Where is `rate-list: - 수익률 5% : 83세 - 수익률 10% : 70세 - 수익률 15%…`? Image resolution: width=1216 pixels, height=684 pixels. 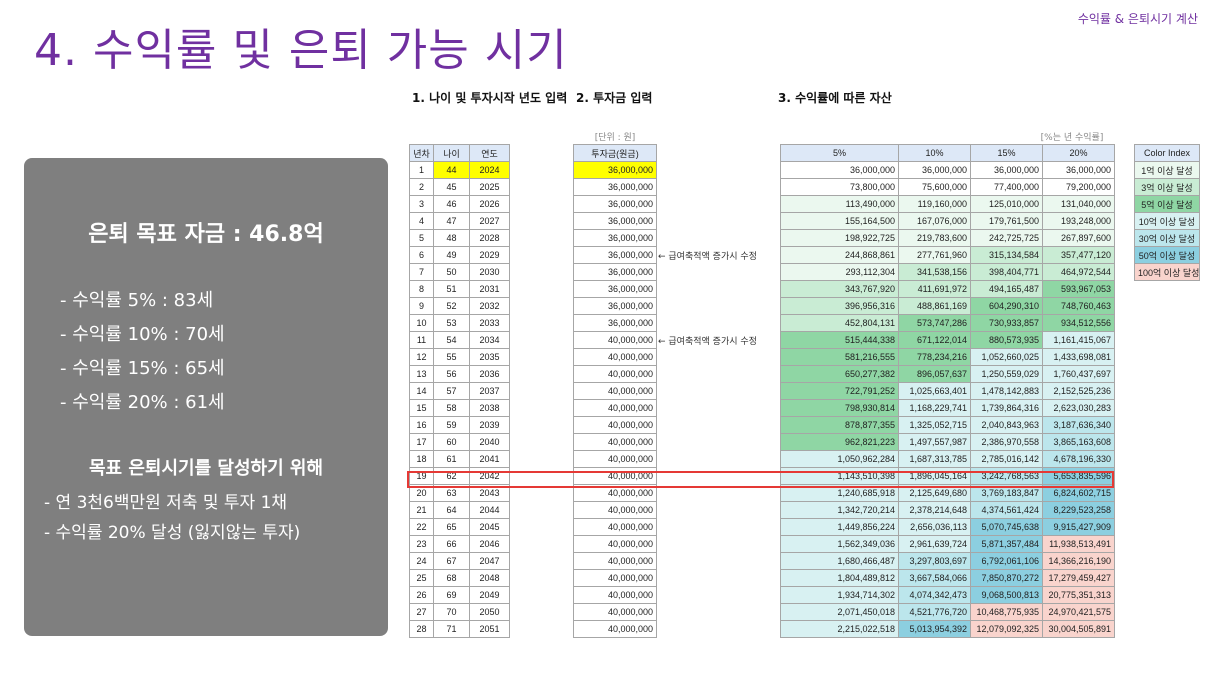
rate-list: - 수익률 5% : 83세 - 수익률 10% : 70세 - 수익률 15%… is located at coordinates (142, 352).